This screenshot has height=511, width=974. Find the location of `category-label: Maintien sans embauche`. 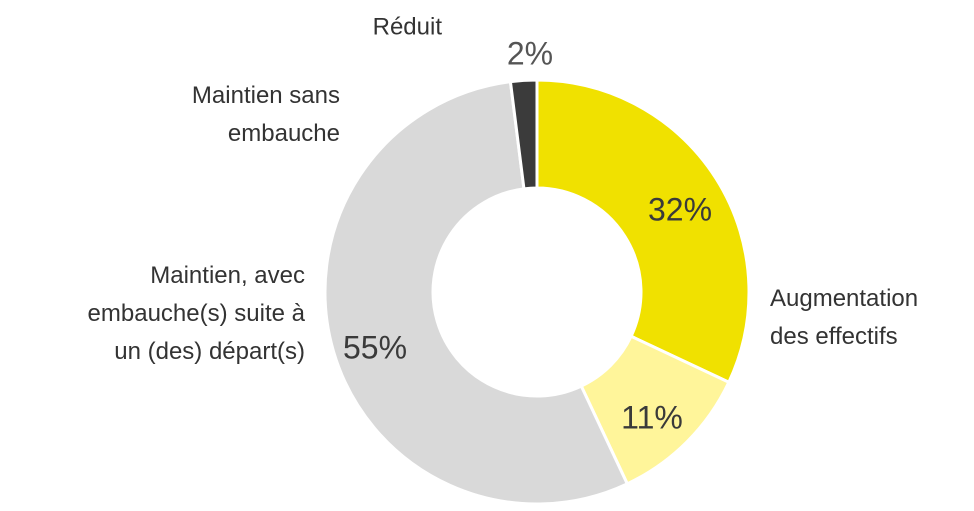

category-label: Maintien sans embauche is located at coordinates (266, 114).